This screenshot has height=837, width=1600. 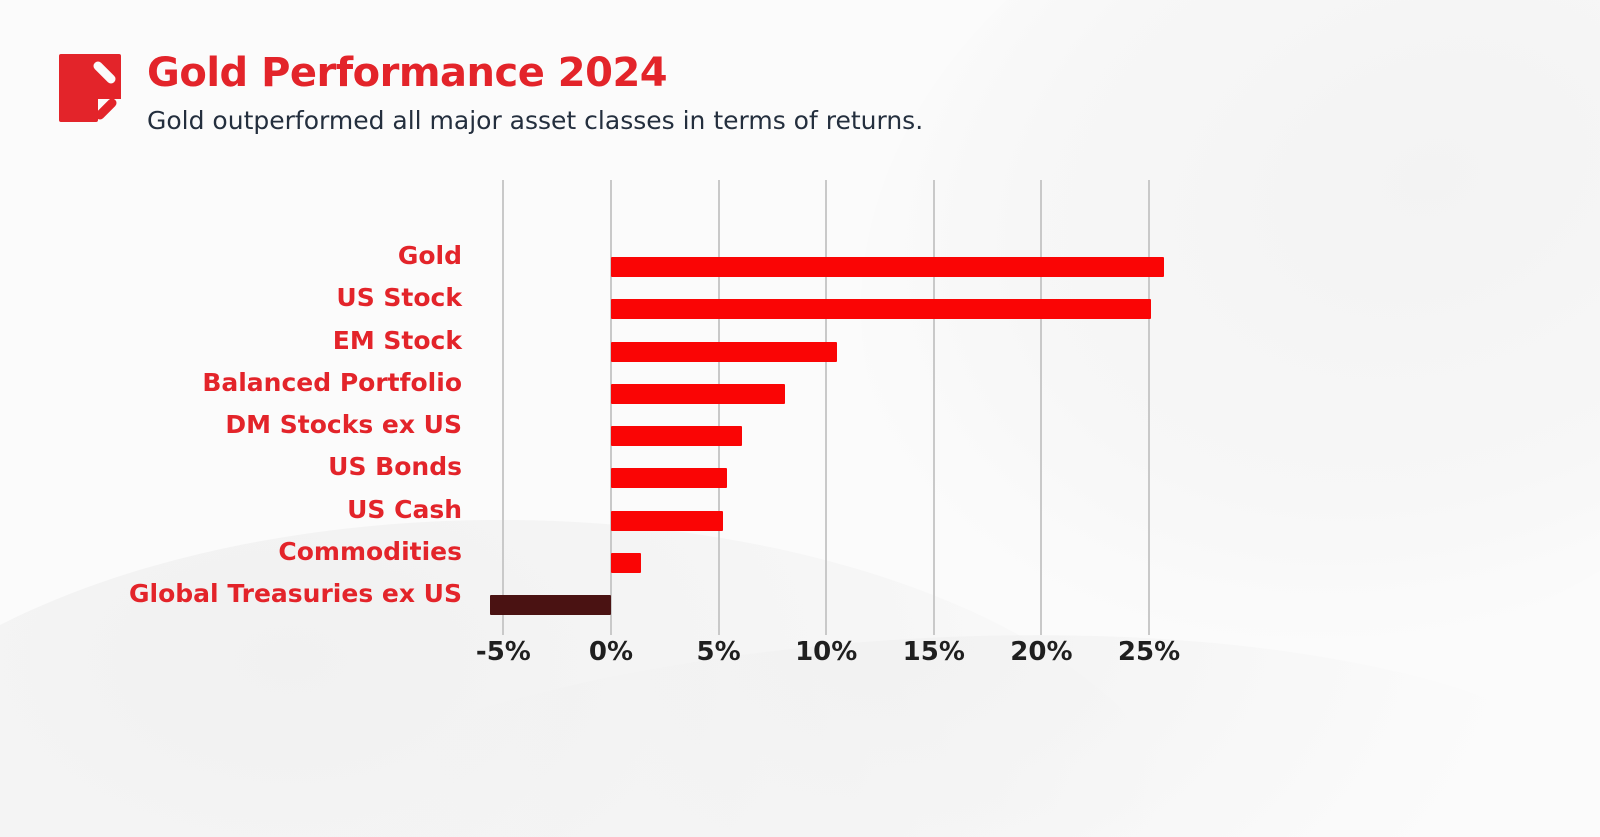 What do you see at coordinates (404, 509) in the screenshot?
I see `category-label-us-cash: US Cash` at bounding box center [404, 509].